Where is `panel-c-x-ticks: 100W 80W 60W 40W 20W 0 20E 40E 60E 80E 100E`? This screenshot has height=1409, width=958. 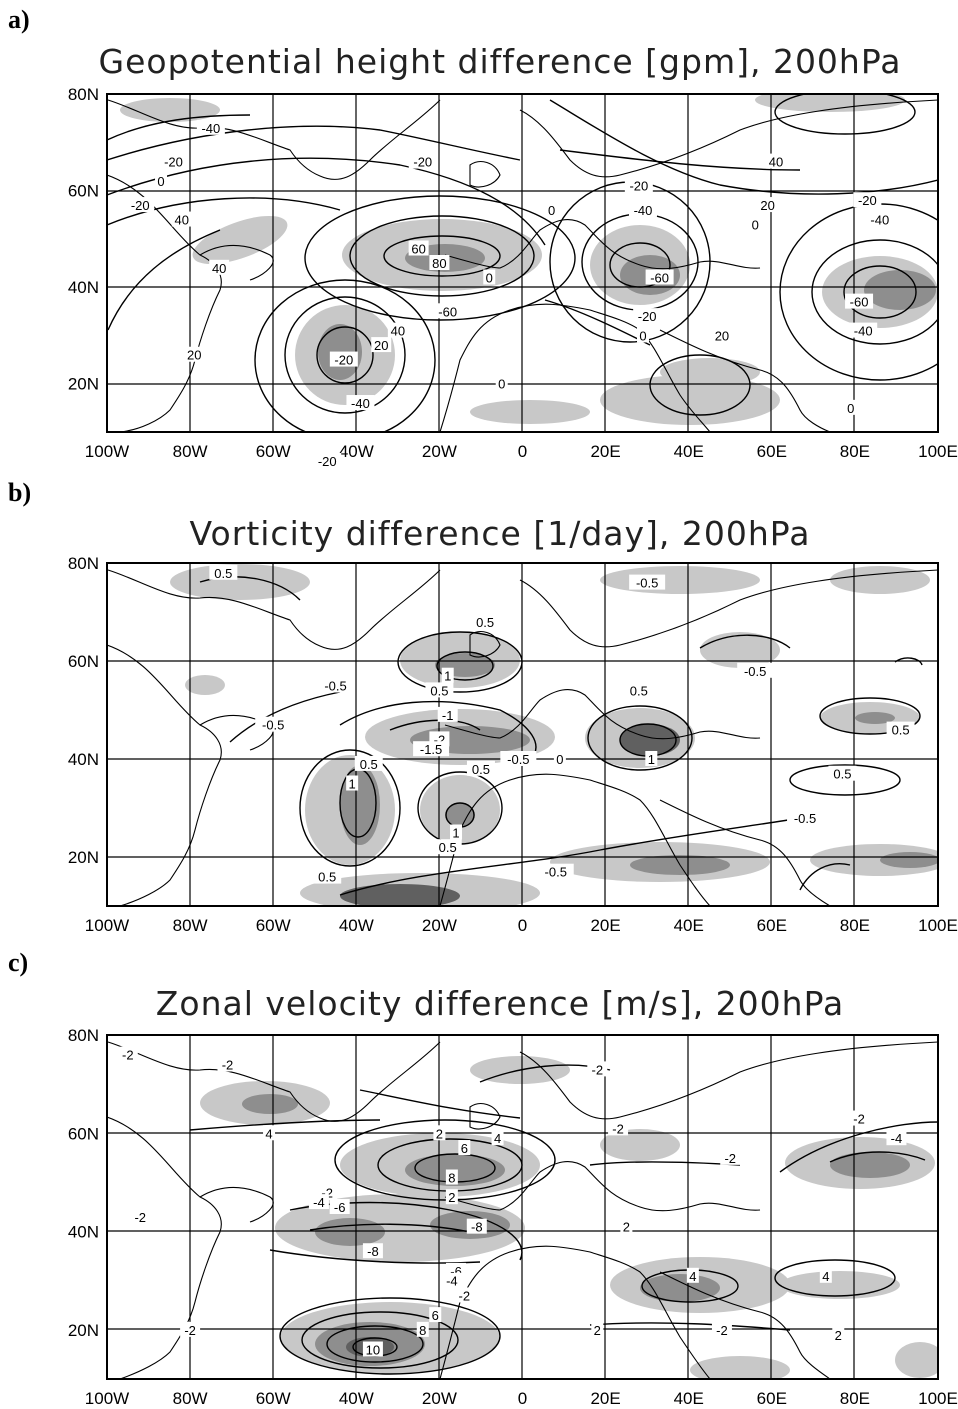 panel-c-x-ticks: 100W 80W 60W 40W 20W 0 20E 40E 60E 80E 100E is located at coordinates (521, 1398).